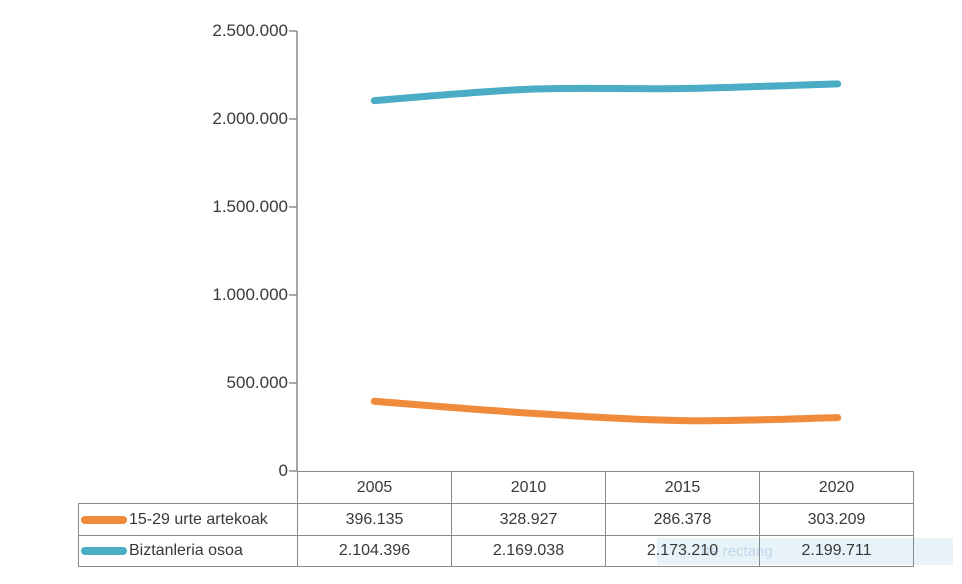 The height and width of the screenshot is (584, 962). Describe the element at coordinates (374, 487) in the screenshot. I see `column-header-year: 2005` at that location.